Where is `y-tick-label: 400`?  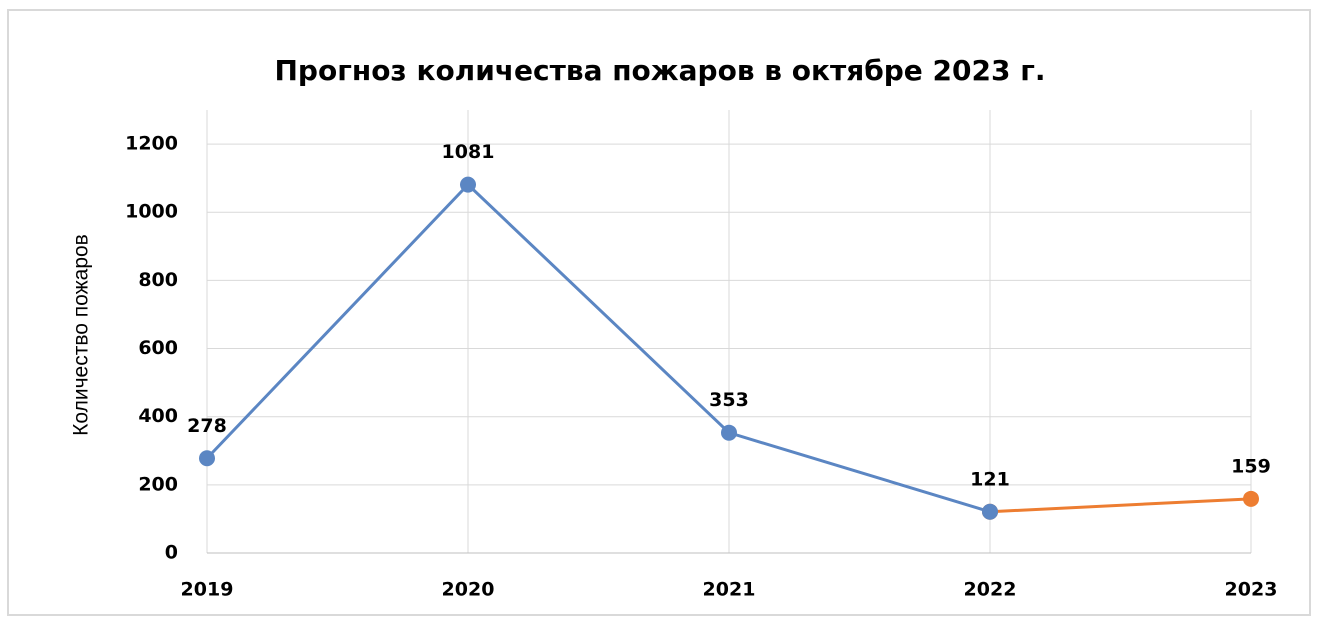
y-tick-label: 400 is located at coordinates (158, 416).